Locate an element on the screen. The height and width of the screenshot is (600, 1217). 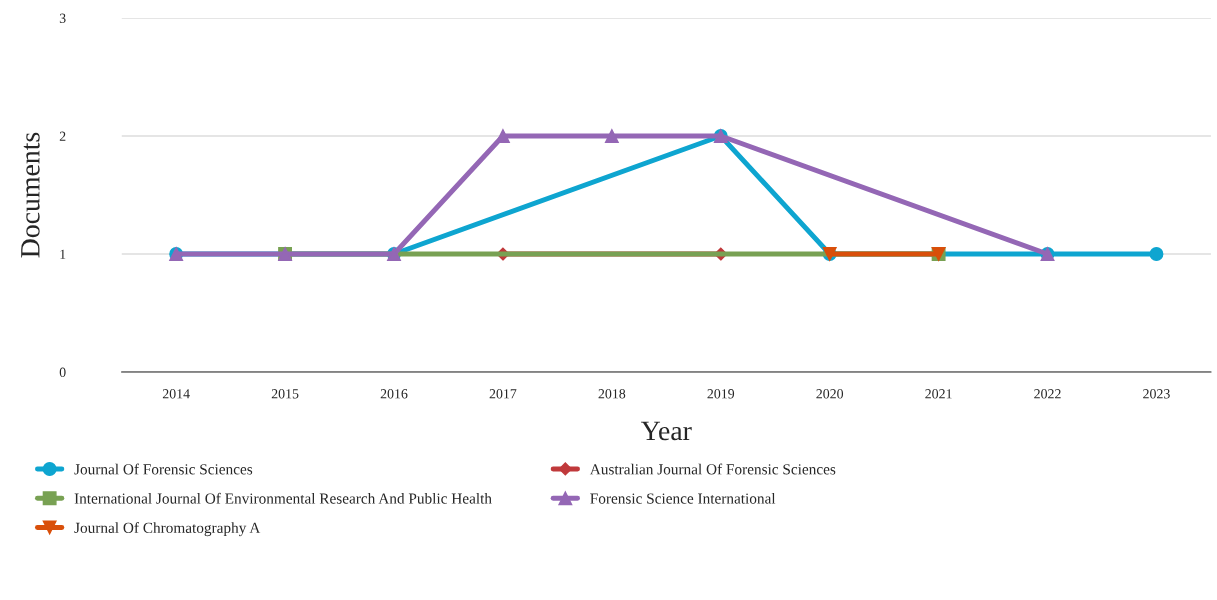
legend-label: International Journal Of Environmental Research And Public Health is located at coordinates (283, 498).